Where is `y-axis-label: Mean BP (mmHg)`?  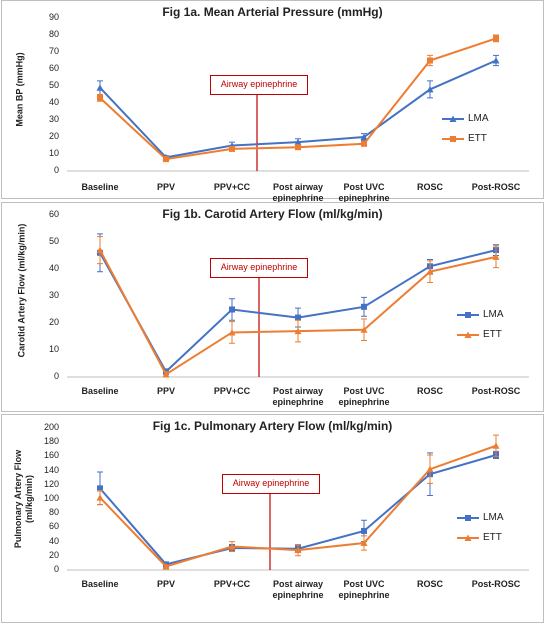
y-axis-label: Mean BP (mmHg) is located at coordinates (19, 89).